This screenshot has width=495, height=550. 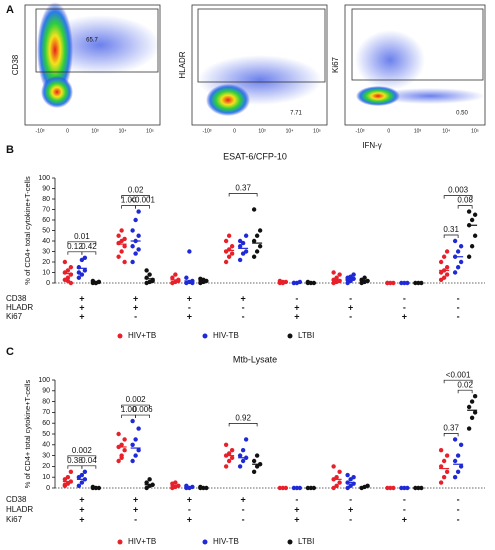 I want to click on y-tick-label: 100, so click(x=44, y=380).